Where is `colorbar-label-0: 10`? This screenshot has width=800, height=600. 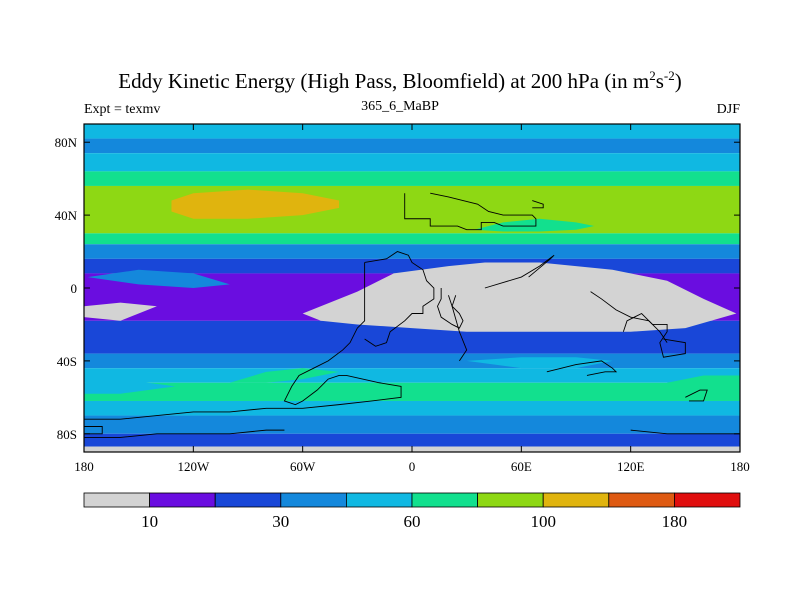
colorbar-label-0: 10 is located at coordinates (149, 521).